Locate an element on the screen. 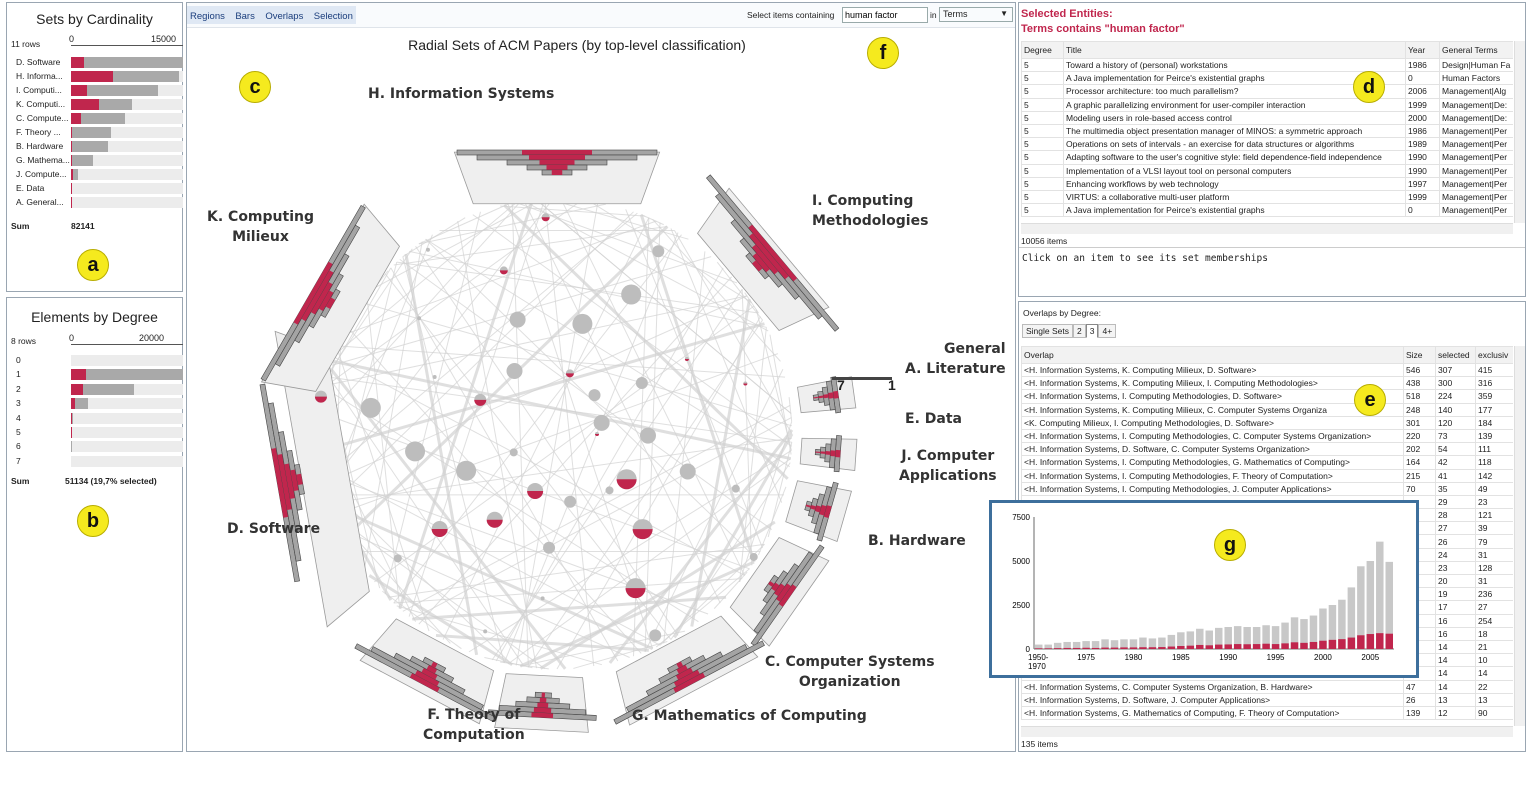 This screenshot has width=1527, height=795. set-row: E. Data is located at coordinates (98, 188).